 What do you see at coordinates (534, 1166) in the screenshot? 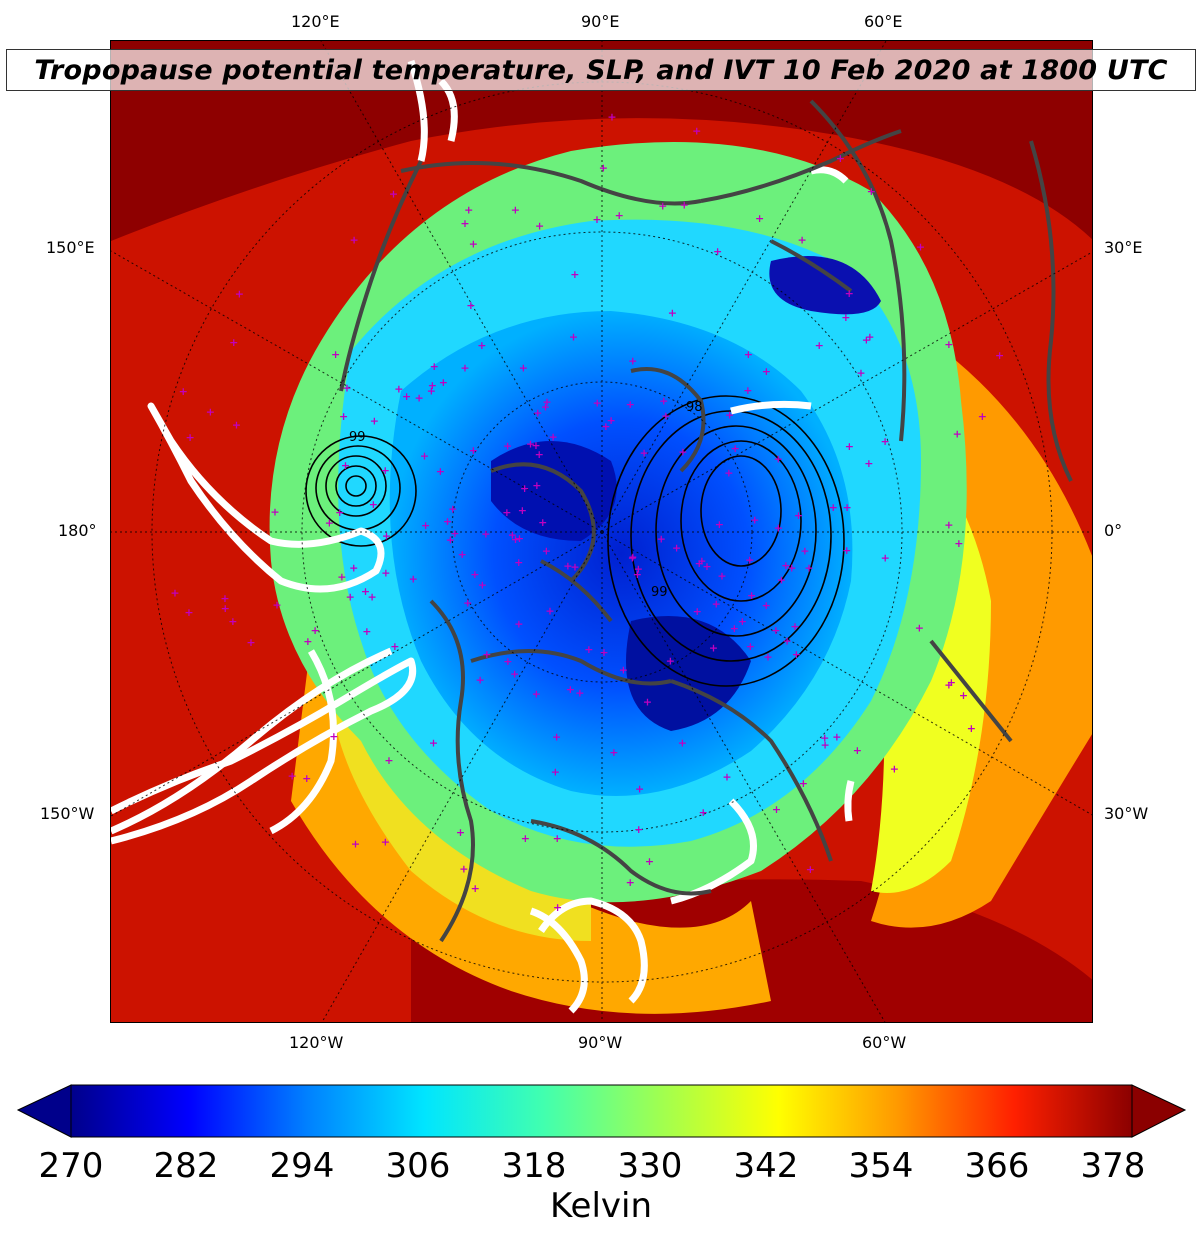
I see `colorbar-tick-label: 318` at bounding box center [534, 1166].